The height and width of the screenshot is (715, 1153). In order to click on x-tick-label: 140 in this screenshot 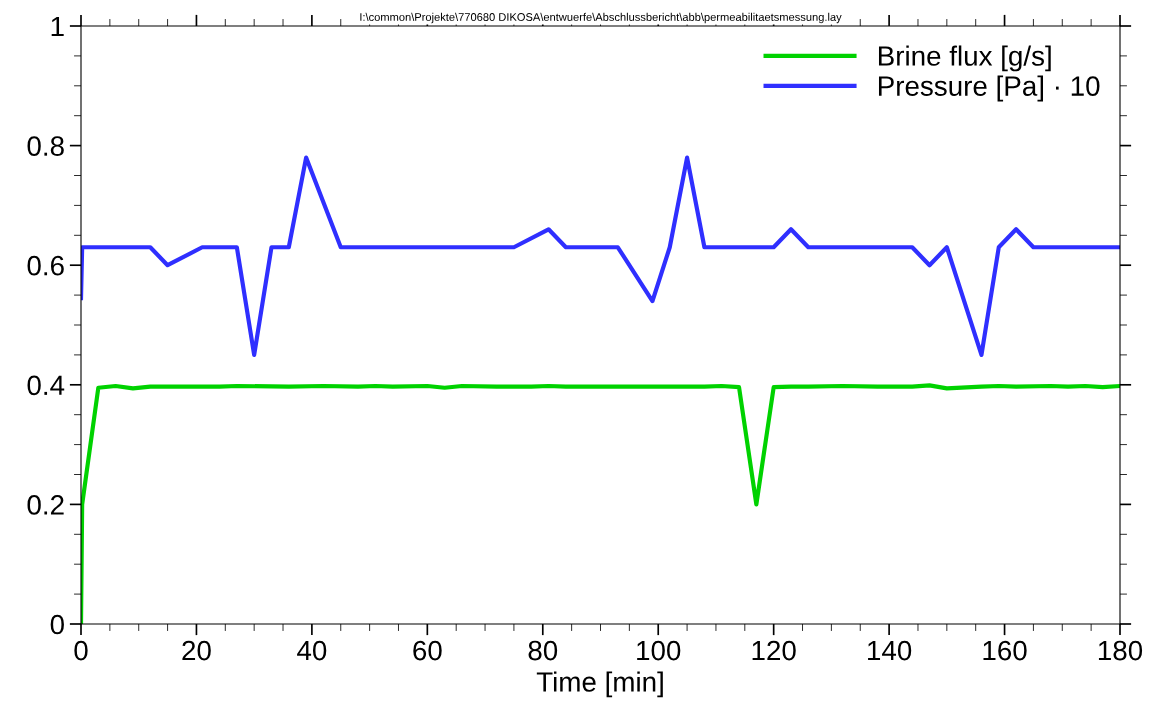, I will do `click(890, 650)`.